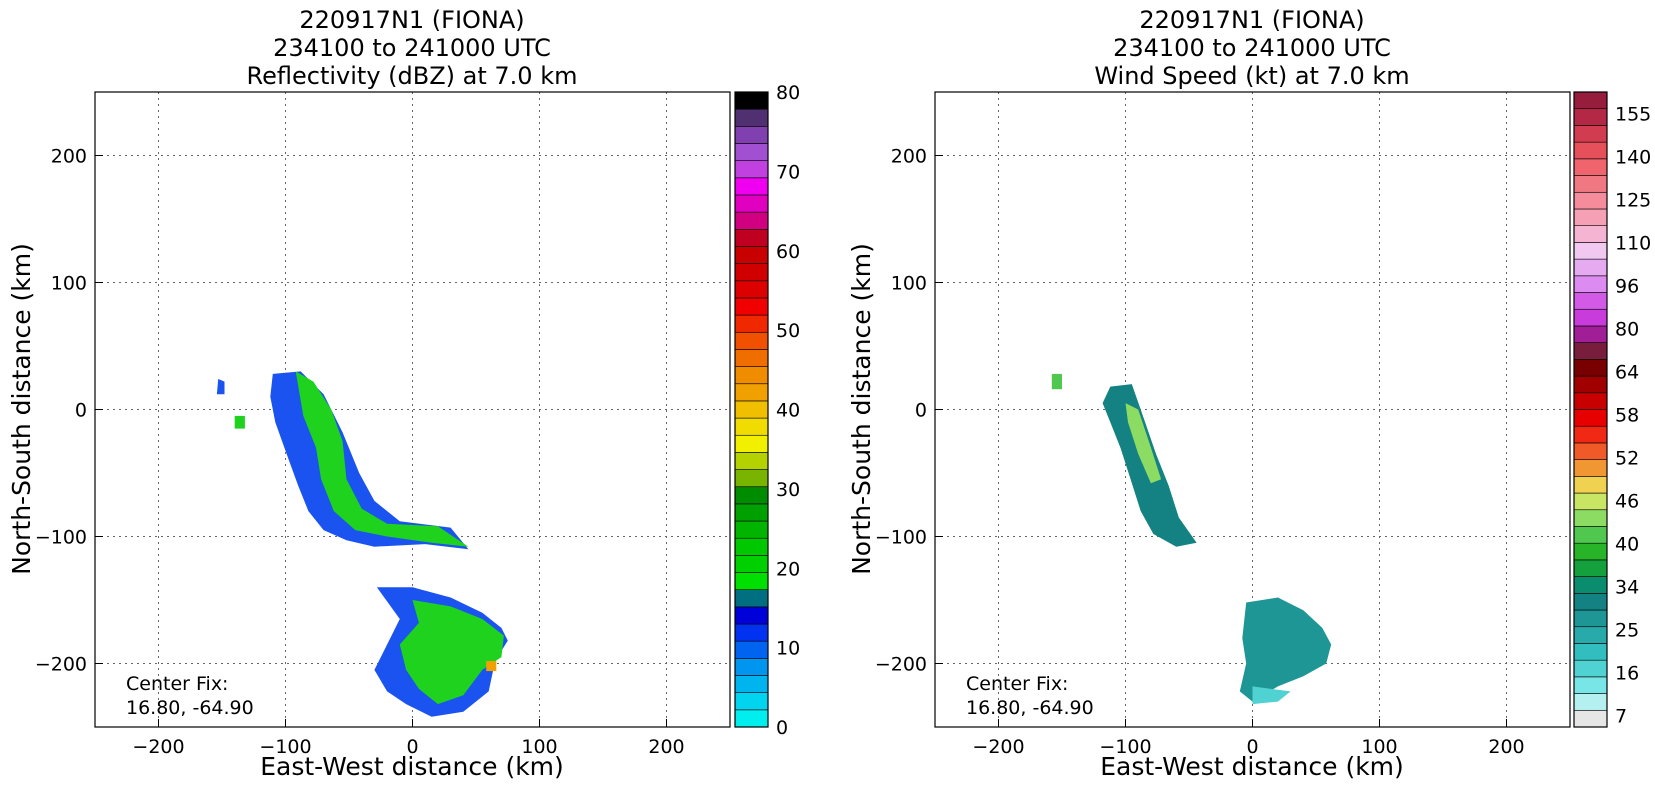 This screenshot has width=1655, height=787. What do you see at coordinates (788, 172) in the screenshot?
I see `reflectivity-colorbar-label: 70` at bounding box center [788, 172].